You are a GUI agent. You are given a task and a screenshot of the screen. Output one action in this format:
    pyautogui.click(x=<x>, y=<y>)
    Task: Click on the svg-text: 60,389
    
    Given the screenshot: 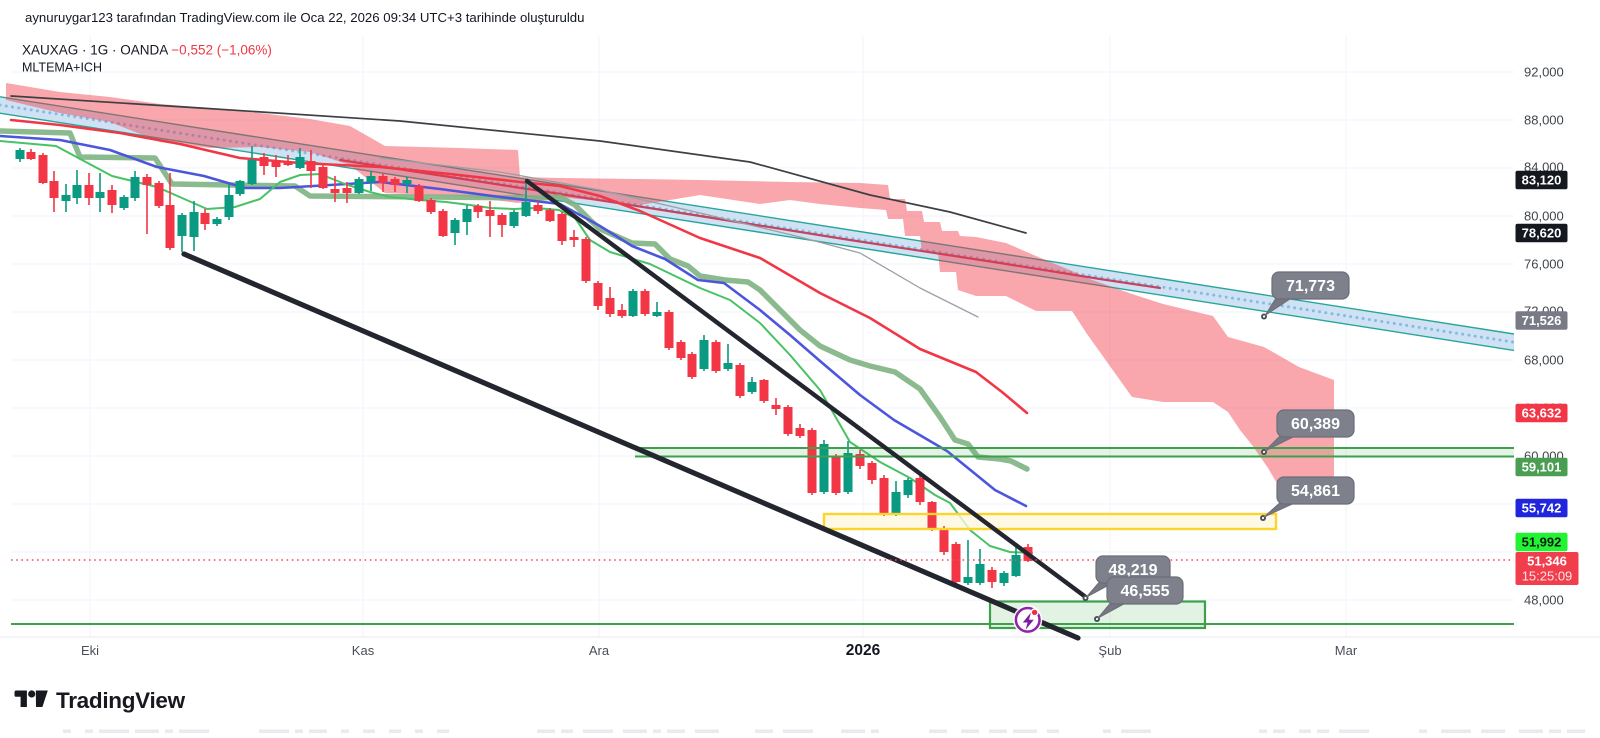 What is the action you would take?
    pyautogui.click(x=1315, y=424)
    